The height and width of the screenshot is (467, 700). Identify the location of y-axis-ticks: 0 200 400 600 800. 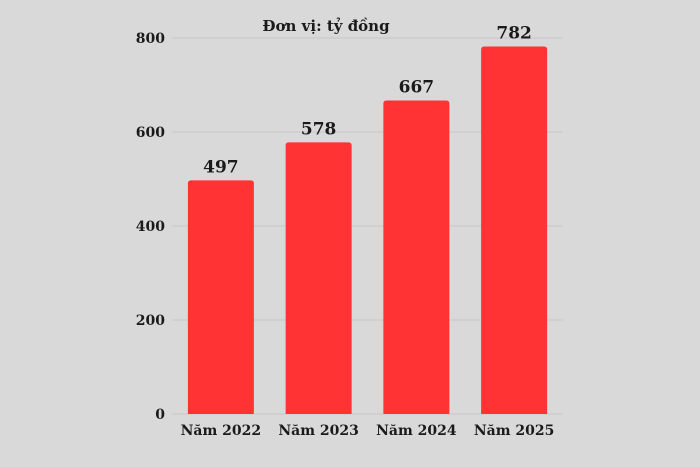
(150, 227).